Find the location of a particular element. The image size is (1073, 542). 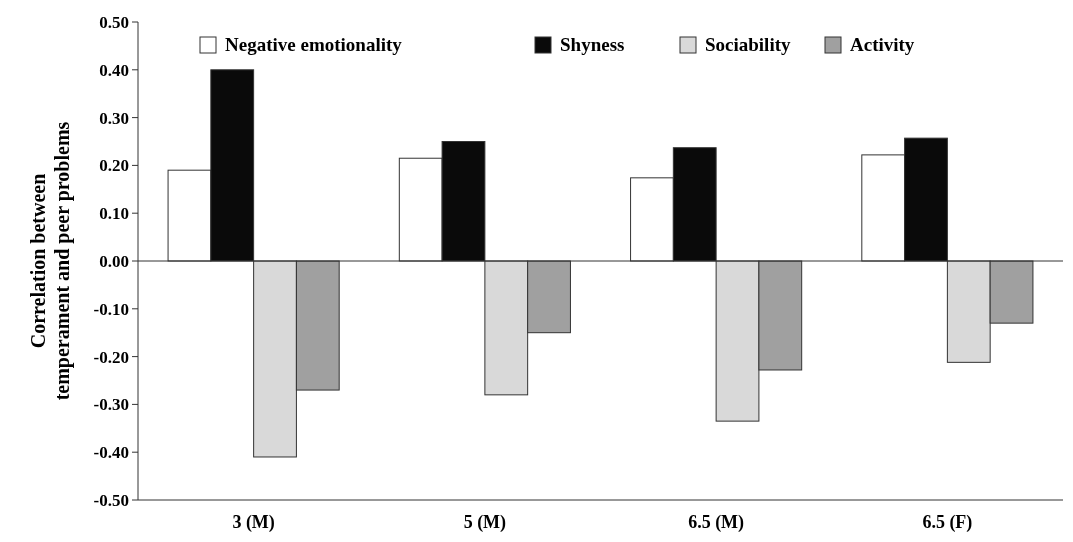

legend-label: Shyness is located at coordinates (592, 44).